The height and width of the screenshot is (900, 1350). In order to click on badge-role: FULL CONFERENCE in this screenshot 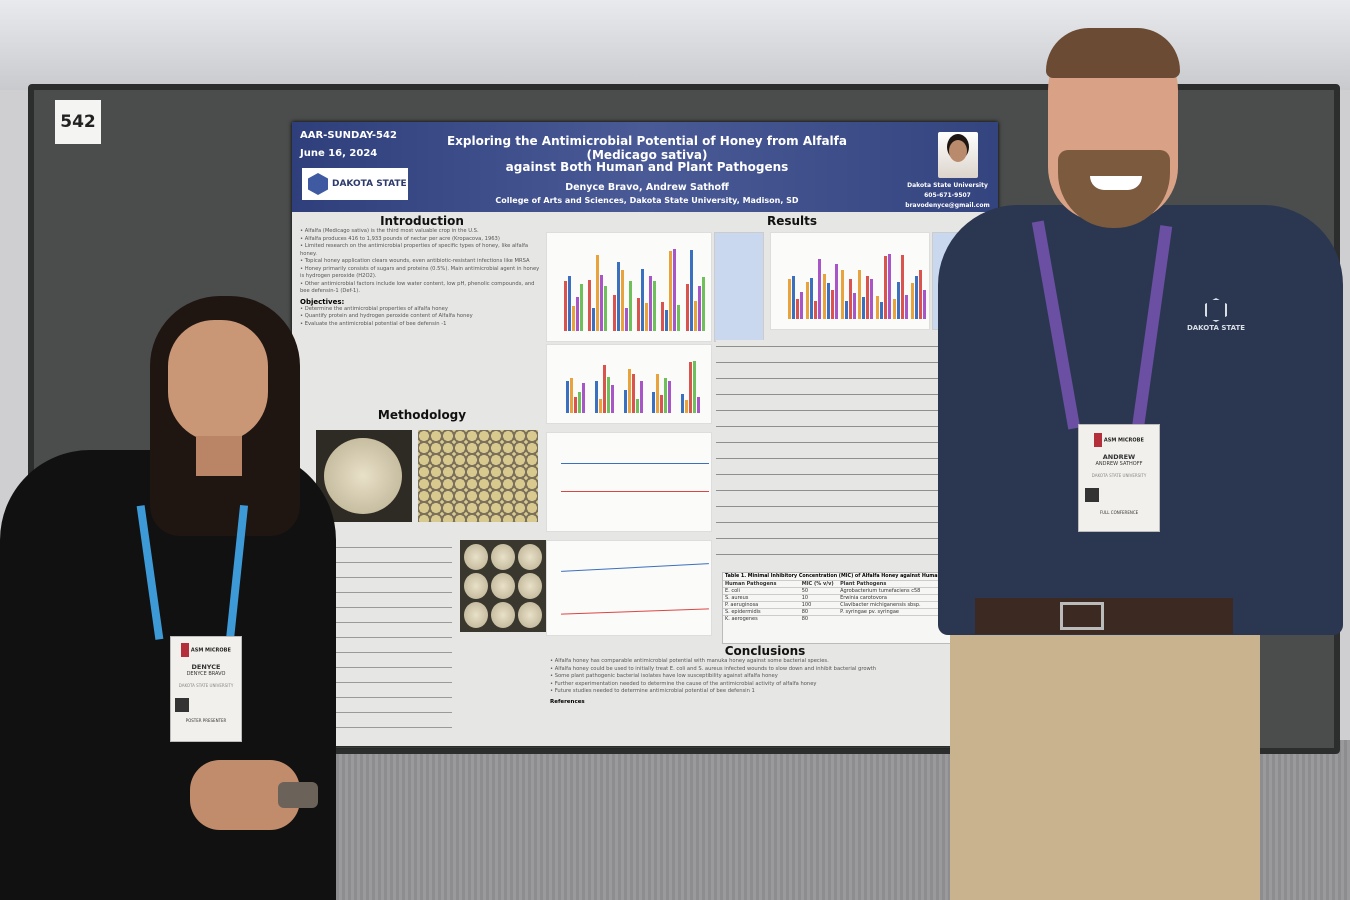, I will do `click(1119, 512)`.